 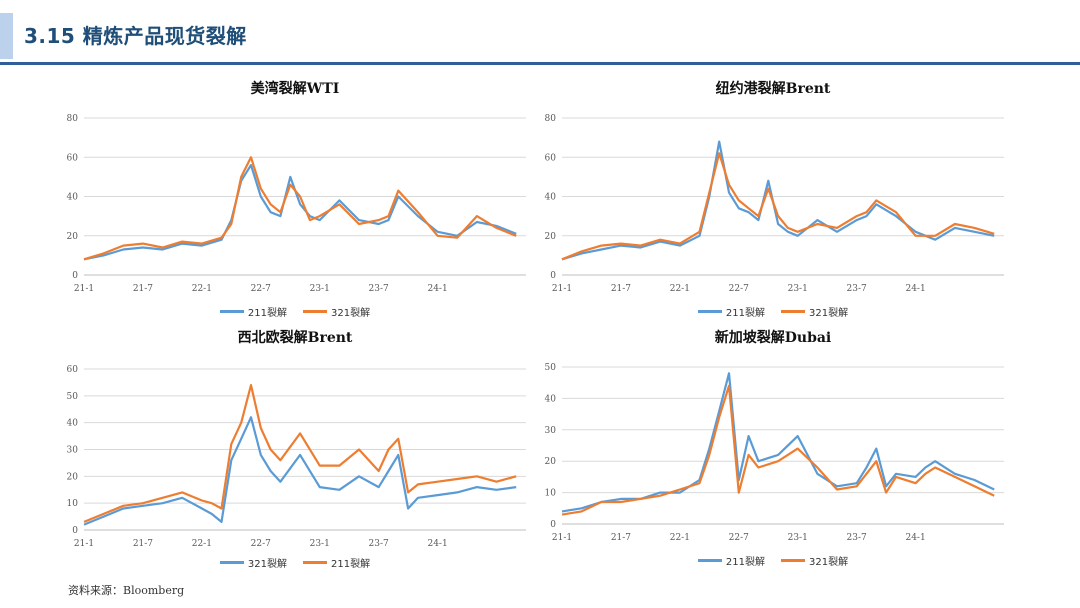 I want to click on chart-title: 纽约港裂解Brent, so click(x=773, y=89).